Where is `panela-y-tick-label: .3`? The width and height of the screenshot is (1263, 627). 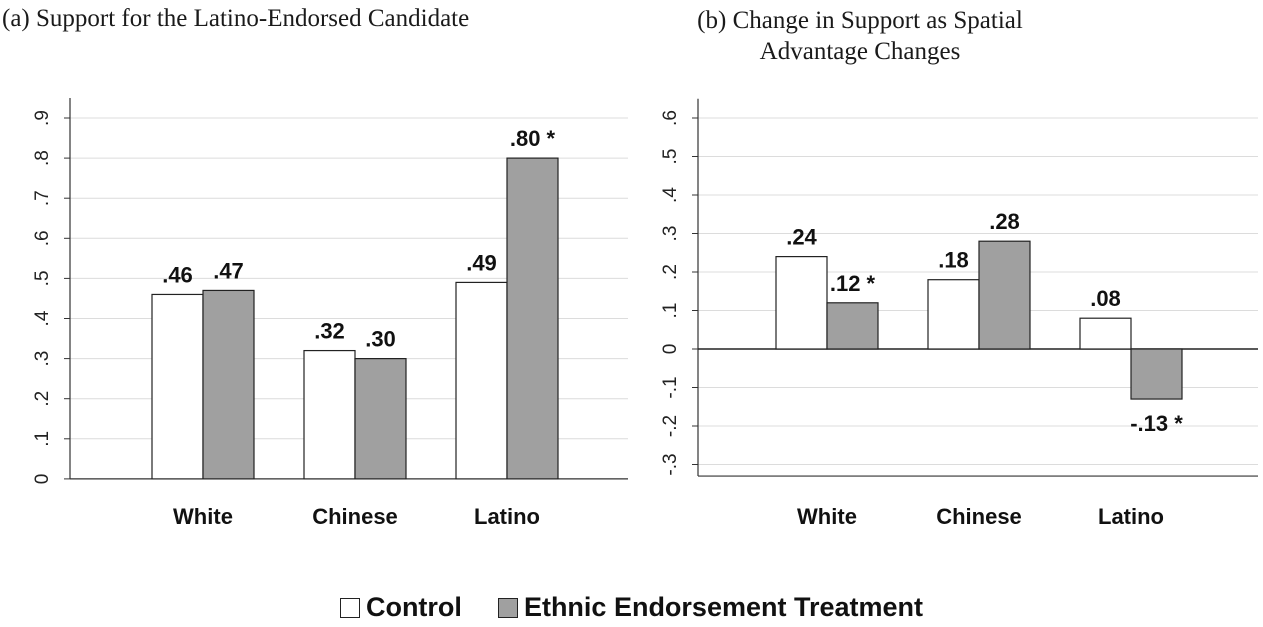
panela-y-tick-label: .3 is located at coordinates (42, 359).